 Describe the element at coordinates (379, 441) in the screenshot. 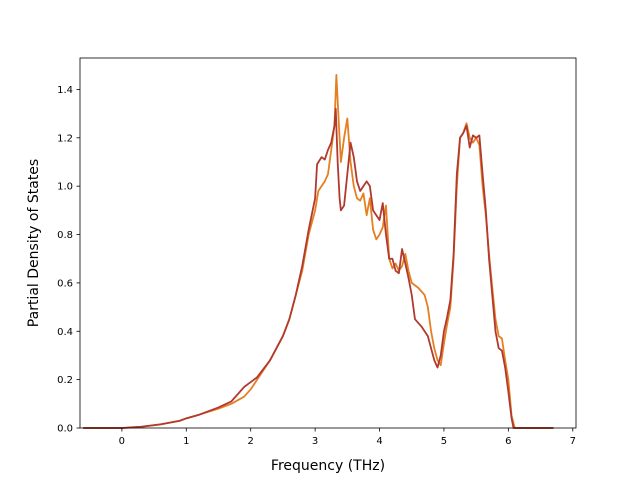

I see `x-tick-label: 4` at that location.